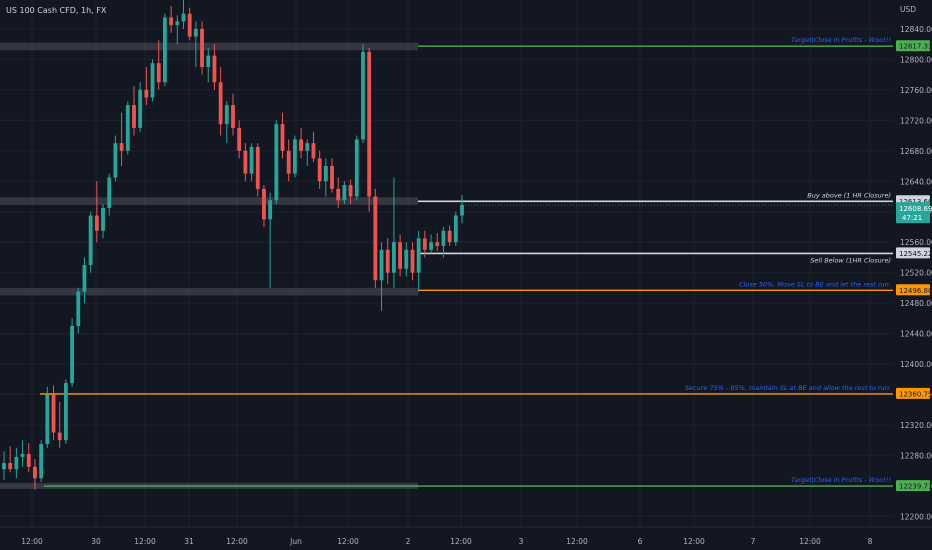  What do you see at coordinates (916, 181) in the screenshot?
I see `y-tick-label: 12640.00` at bounding box center [916, 181].